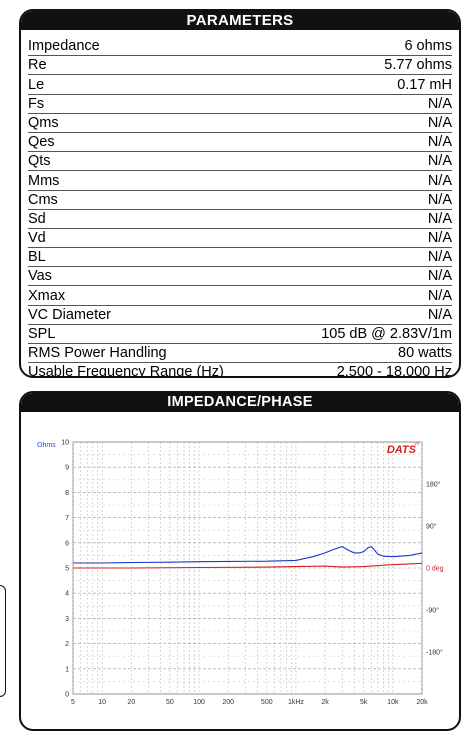 Image resolution: width=474 pixels, height=739 pixels. What do you see at coordinates (240, 66) in the screenshot?
I see `parameter-row: Re 5.77 ohms` at bounding box center [240, 66].